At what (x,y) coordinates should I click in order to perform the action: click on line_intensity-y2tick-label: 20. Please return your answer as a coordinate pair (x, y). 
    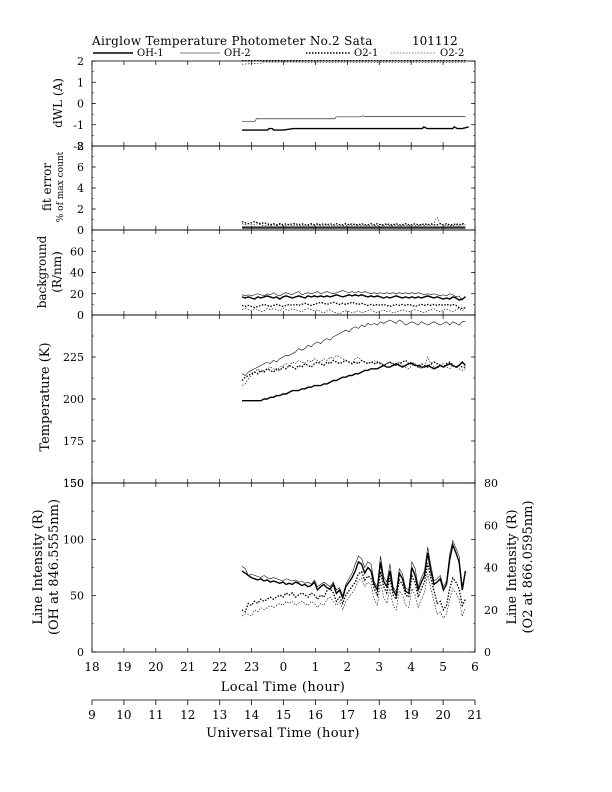
    Looking at the image, I should click on (491, 610).